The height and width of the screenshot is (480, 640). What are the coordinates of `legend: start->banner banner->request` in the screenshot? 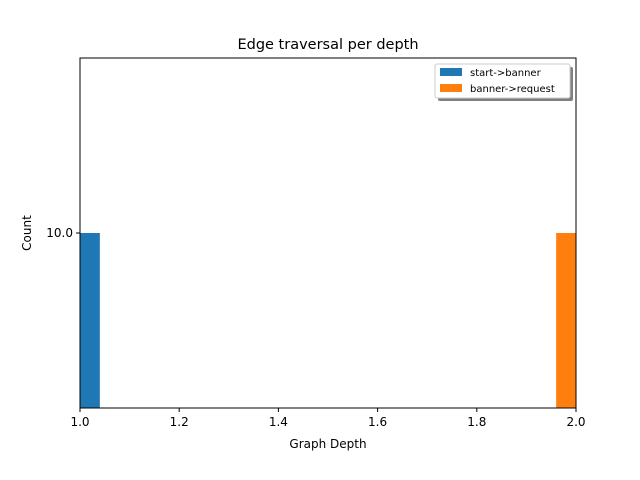 It's located at (503, 82).